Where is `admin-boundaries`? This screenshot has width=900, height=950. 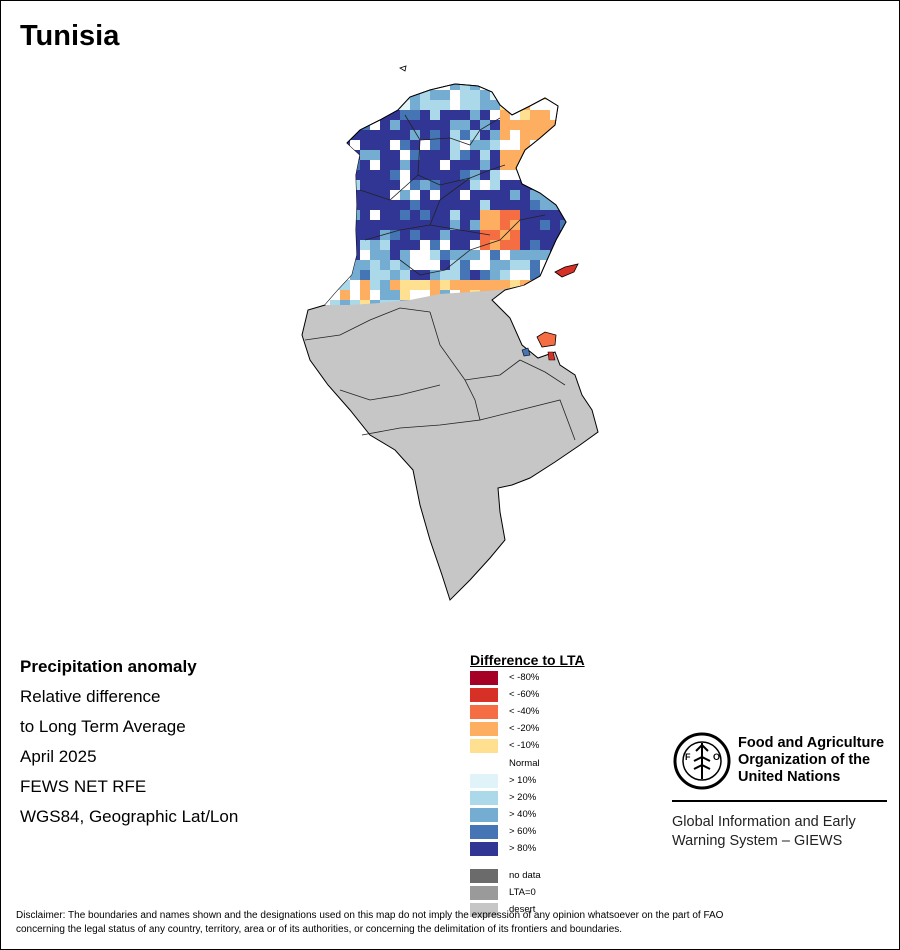
admin-boundaries is located at coordinates (440, 277).